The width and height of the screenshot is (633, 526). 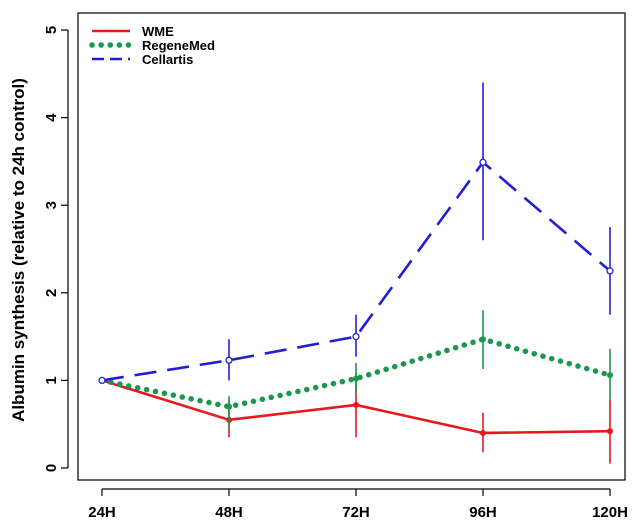 What do you see at coordinates (483, 512) in the screenshot?
I see `x-tick-label: 96H` at bounding box center [483, 512].